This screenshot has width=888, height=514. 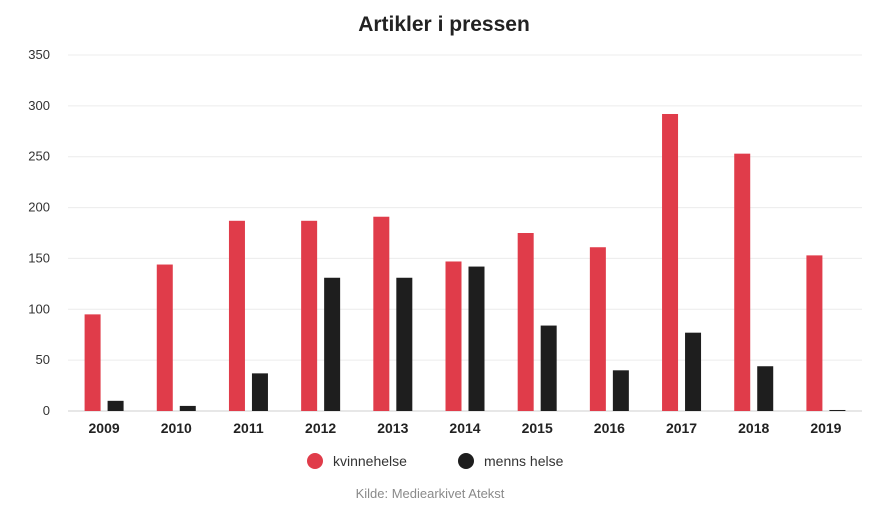 What do you see at coordinates (742, 282) in the screenshot?
I see `bar-kvinnehelse-2018` at bounding box center [742, 282].